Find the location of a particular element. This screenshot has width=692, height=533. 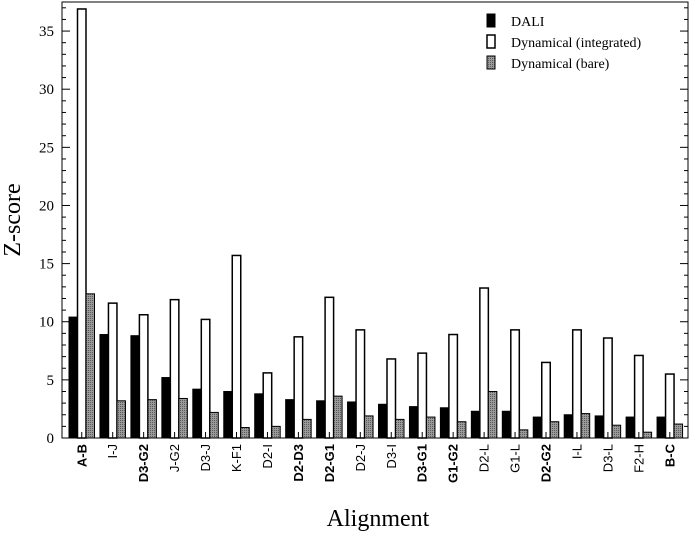

x-tick-label: D3-J is located at coordinates (205, 457).